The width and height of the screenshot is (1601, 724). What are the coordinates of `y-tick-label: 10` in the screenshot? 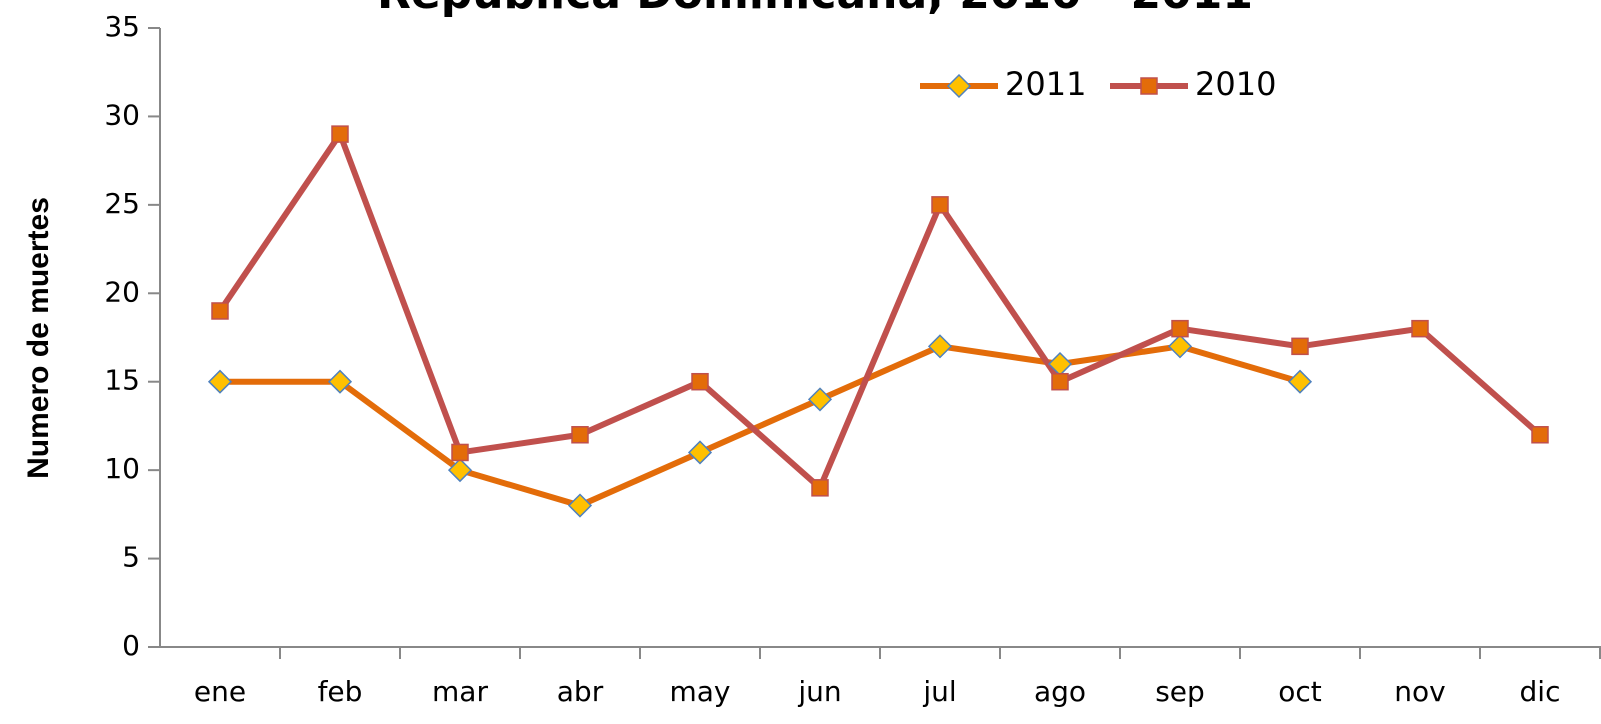 It's located at (122, 468).